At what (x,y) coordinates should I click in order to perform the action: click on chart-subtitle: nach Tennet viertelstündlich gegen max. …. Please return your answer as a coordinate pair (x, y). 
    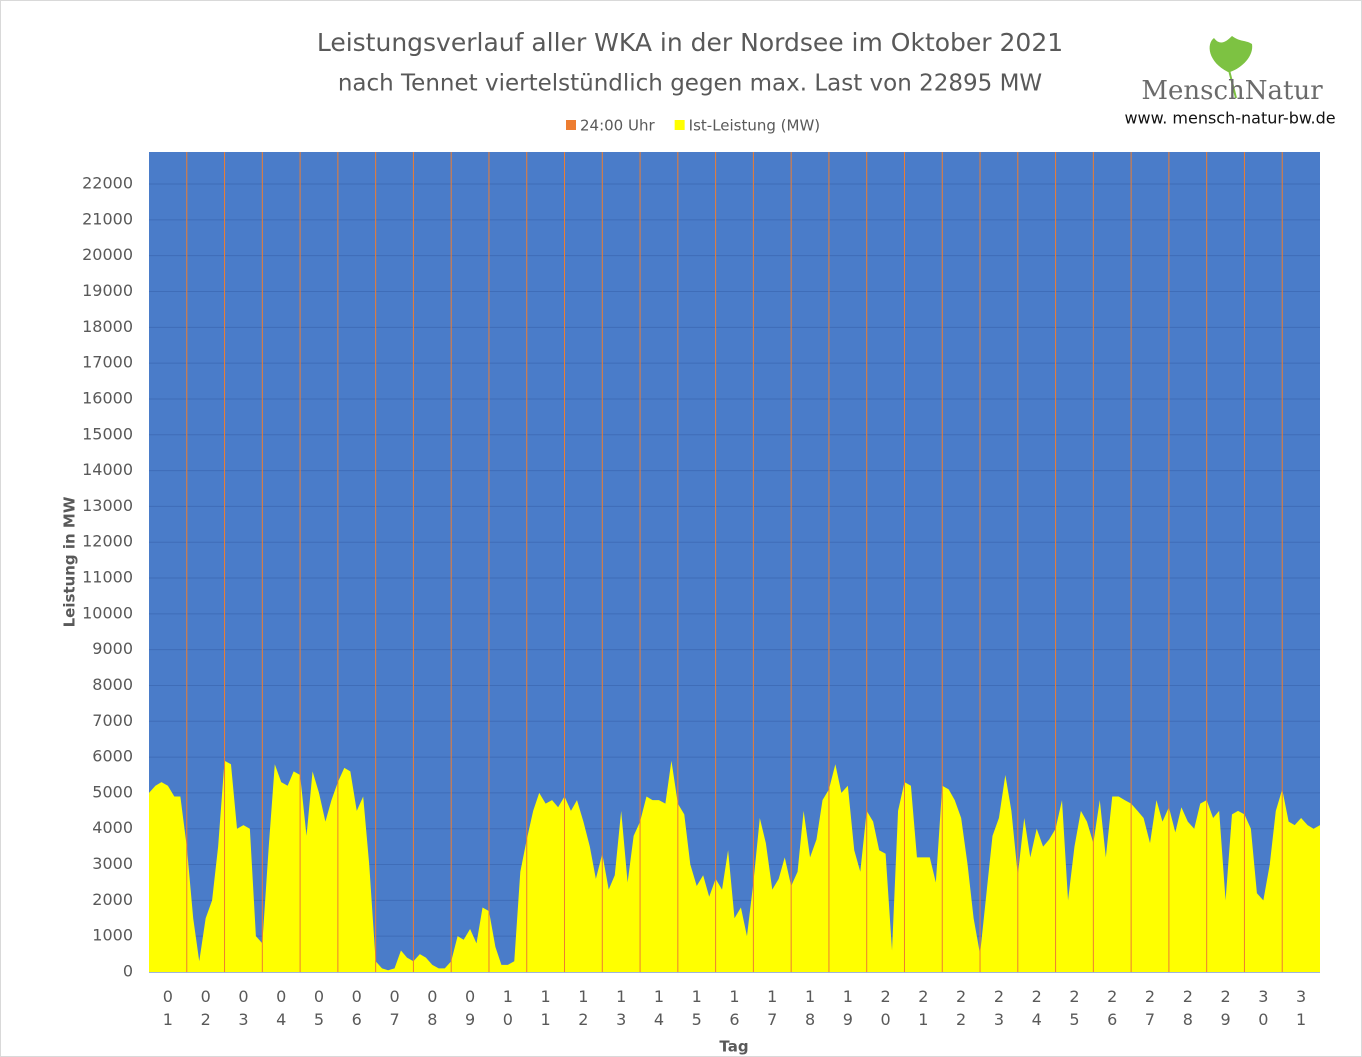
    Looking at the image, I should click on (690, 84).